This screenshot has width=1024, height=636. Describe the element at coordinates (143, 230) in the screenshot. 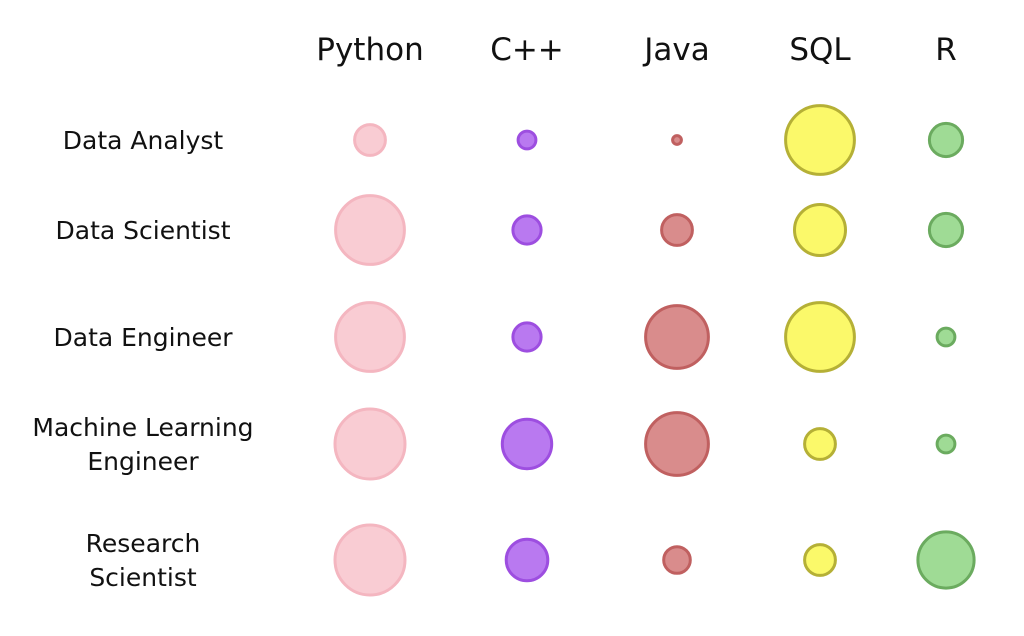

I see `row-label: Data Scientist` at that location.